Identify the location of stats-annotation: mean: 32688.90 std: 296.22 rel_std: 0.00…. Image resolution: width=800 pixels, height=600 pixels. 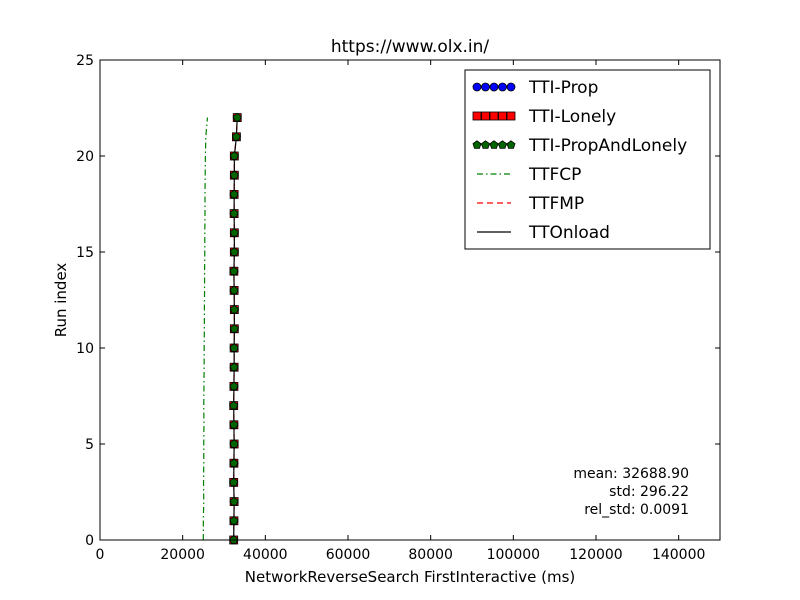
(631, 492).